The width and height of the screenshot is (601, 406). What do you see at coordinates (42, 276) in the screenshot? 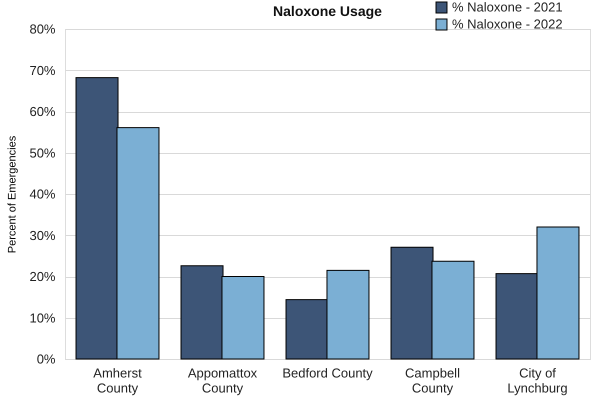
I see `y-tick-label: 20%` at bounding box center [42, 276].